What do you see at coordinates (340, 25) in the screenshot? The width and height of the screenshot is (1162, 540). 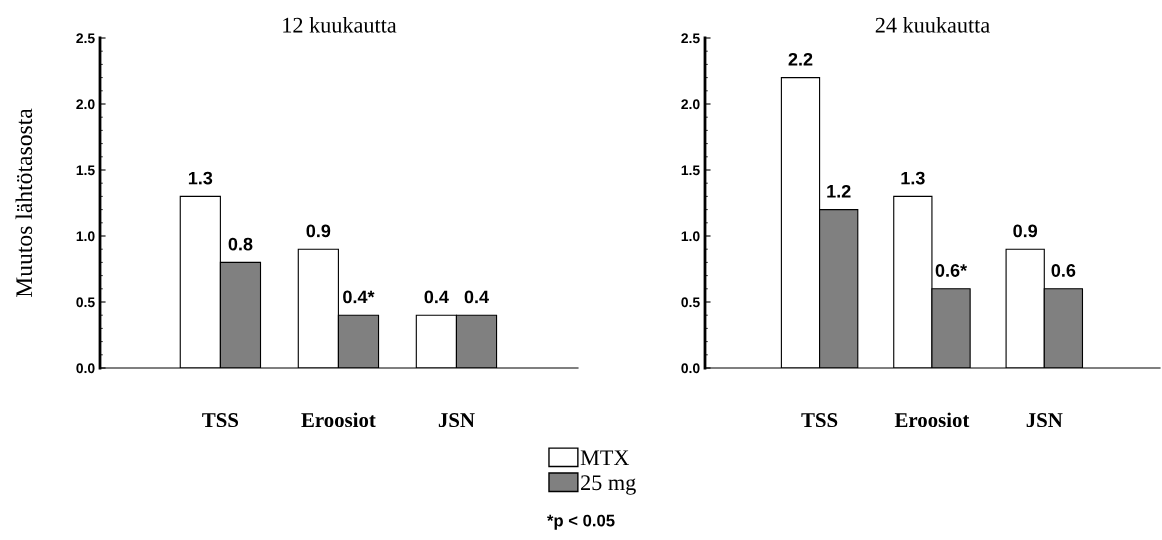 I see `chart-title: 12 kuukautta` at bounding box center [340, 25].